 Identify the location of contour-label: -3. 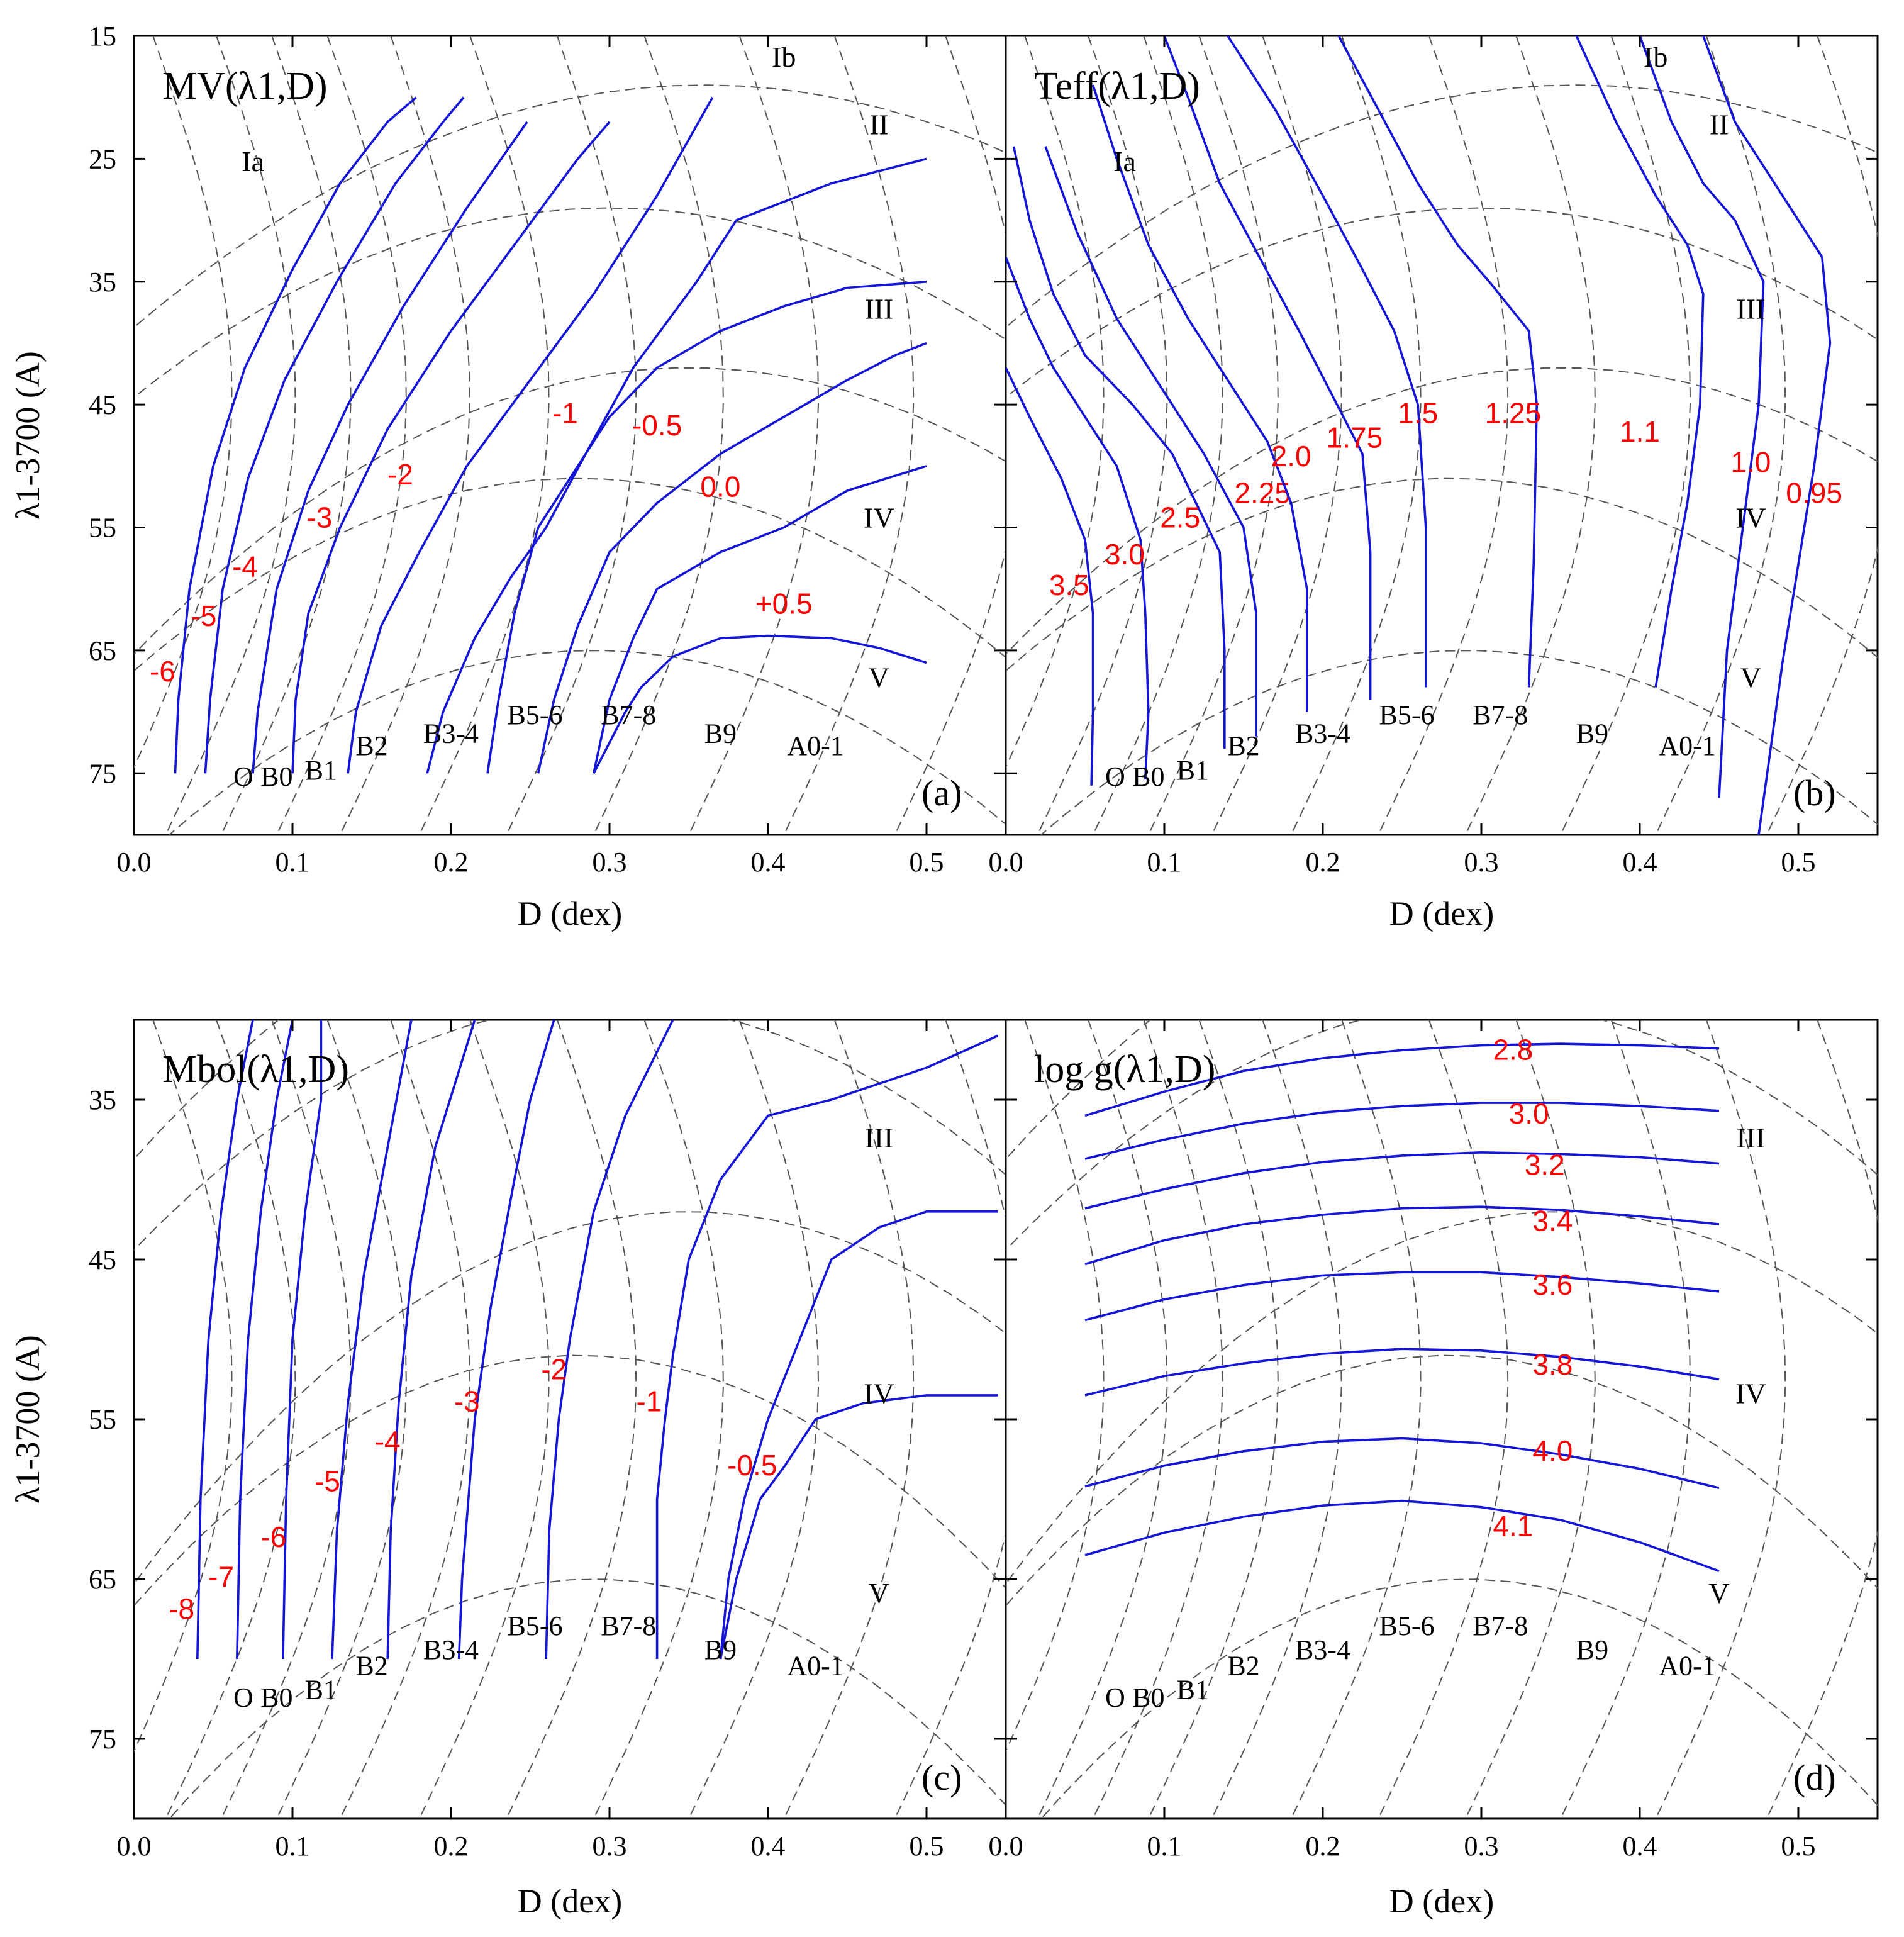
(319, 517).